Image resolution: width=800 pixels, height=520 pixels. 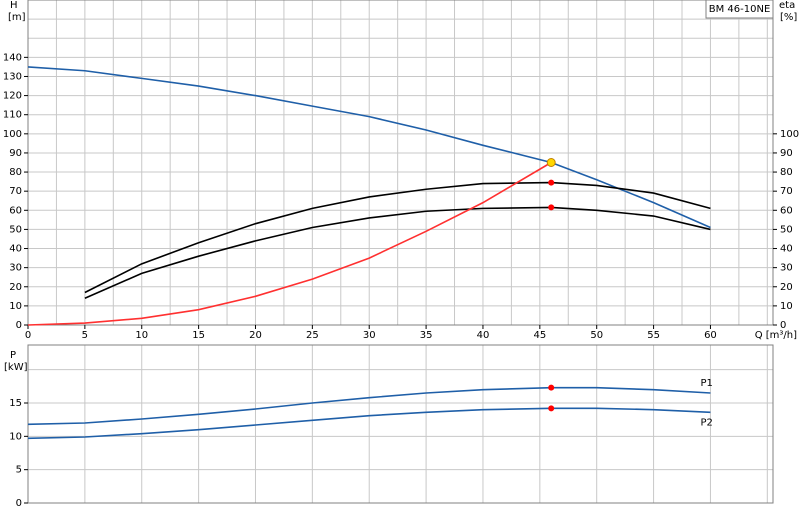 I want to click on y2-tick-label: 10, so click(x=786, y=306).